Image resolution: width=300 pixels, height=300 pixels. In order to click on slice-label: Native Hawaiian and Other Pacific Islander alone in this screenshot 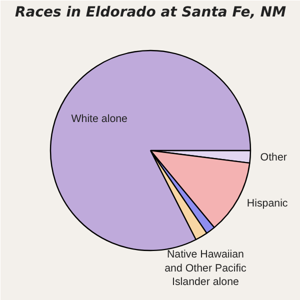, I will do `click(206, 268)`.